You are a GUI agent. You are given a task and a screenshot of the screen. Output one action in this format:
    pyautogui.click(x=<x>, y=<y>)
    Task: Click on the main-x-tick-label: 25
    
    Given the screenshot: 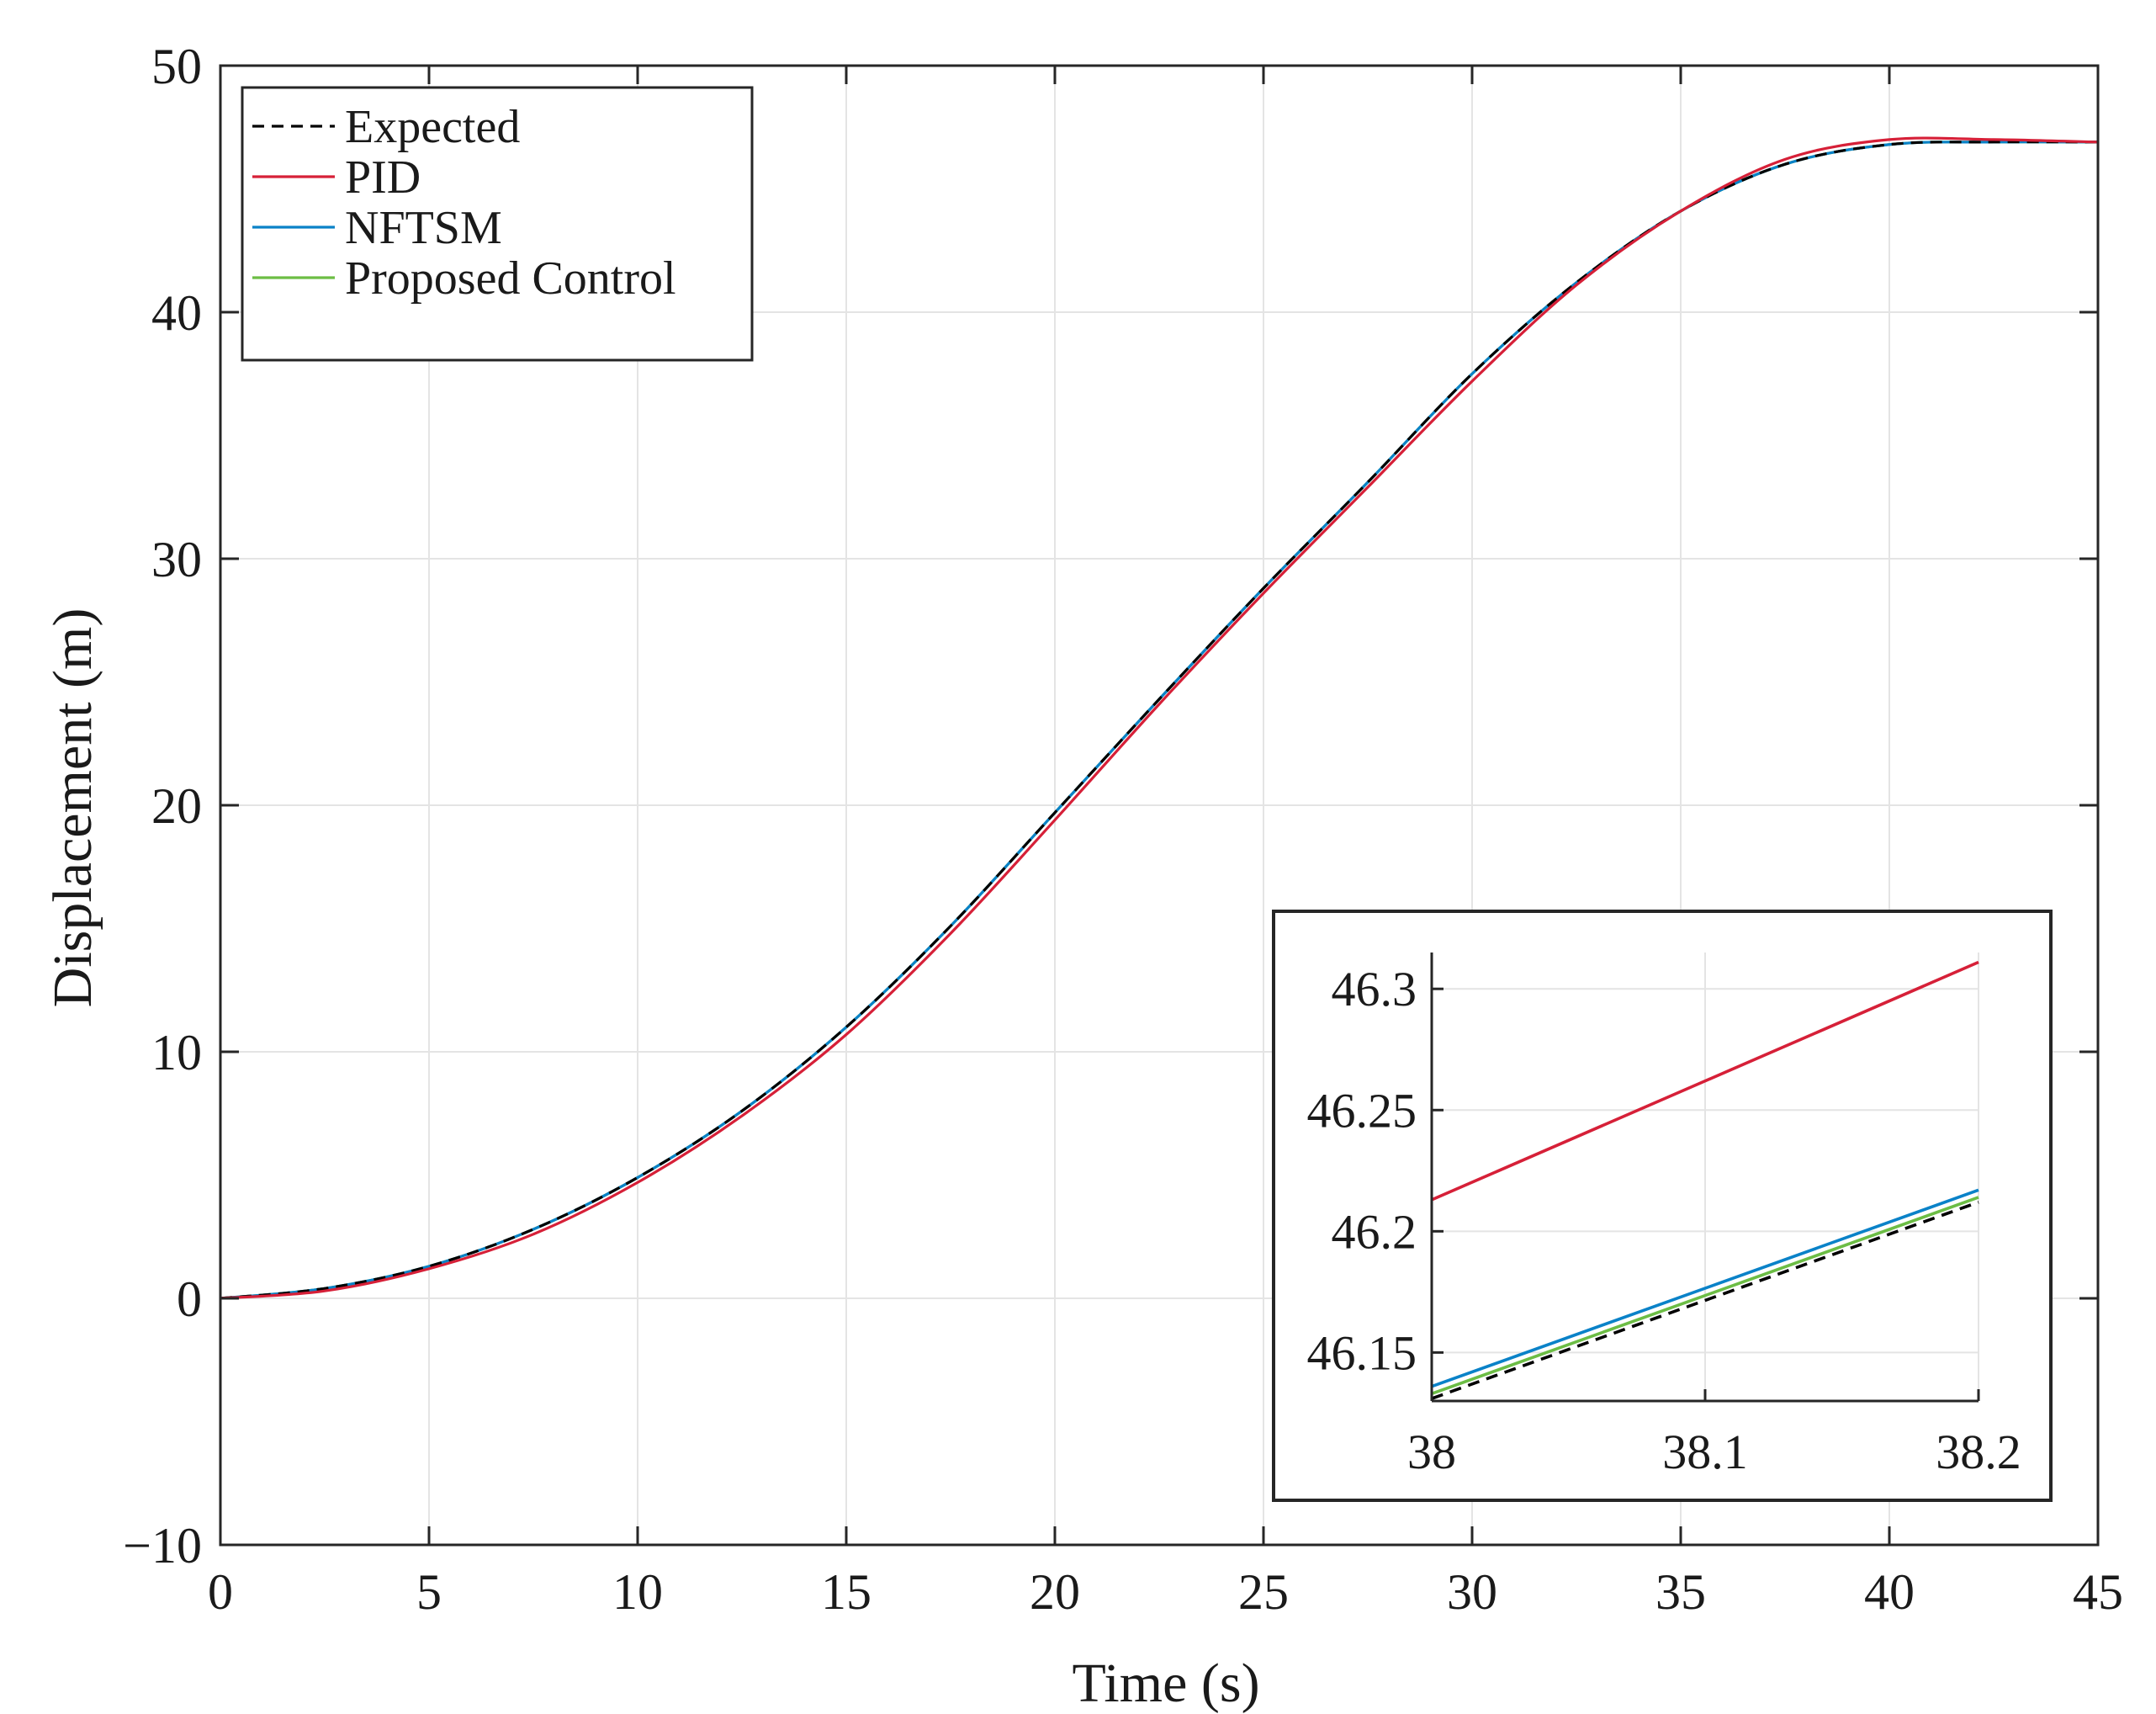 What is the action you would take?
    pyautogui.click(x=1263, y=1592)
    